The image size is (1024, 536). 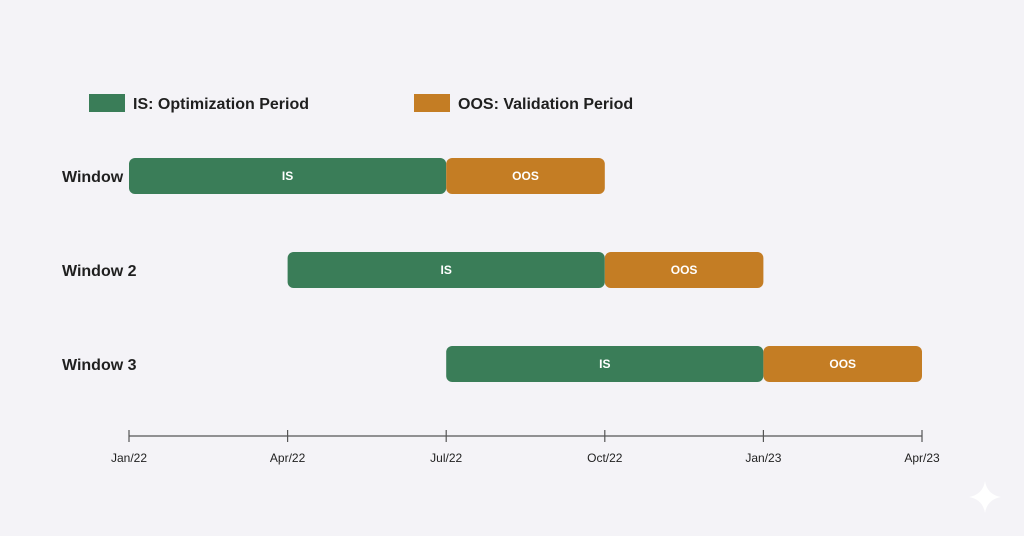 I want to click on x-tick-label: Apr/22, so click(x=288, y=458).